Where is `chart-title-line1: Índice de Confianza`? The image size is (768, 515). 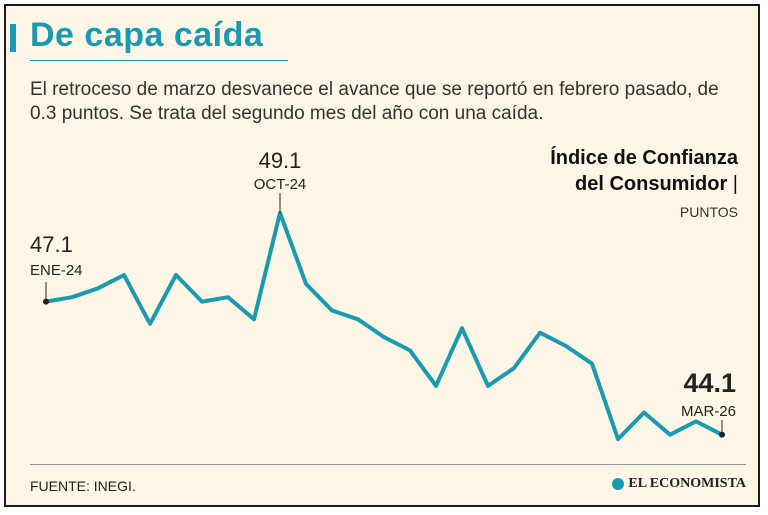 chart-title-line1: Índice de Confianza is located at coordinates (644, 158).